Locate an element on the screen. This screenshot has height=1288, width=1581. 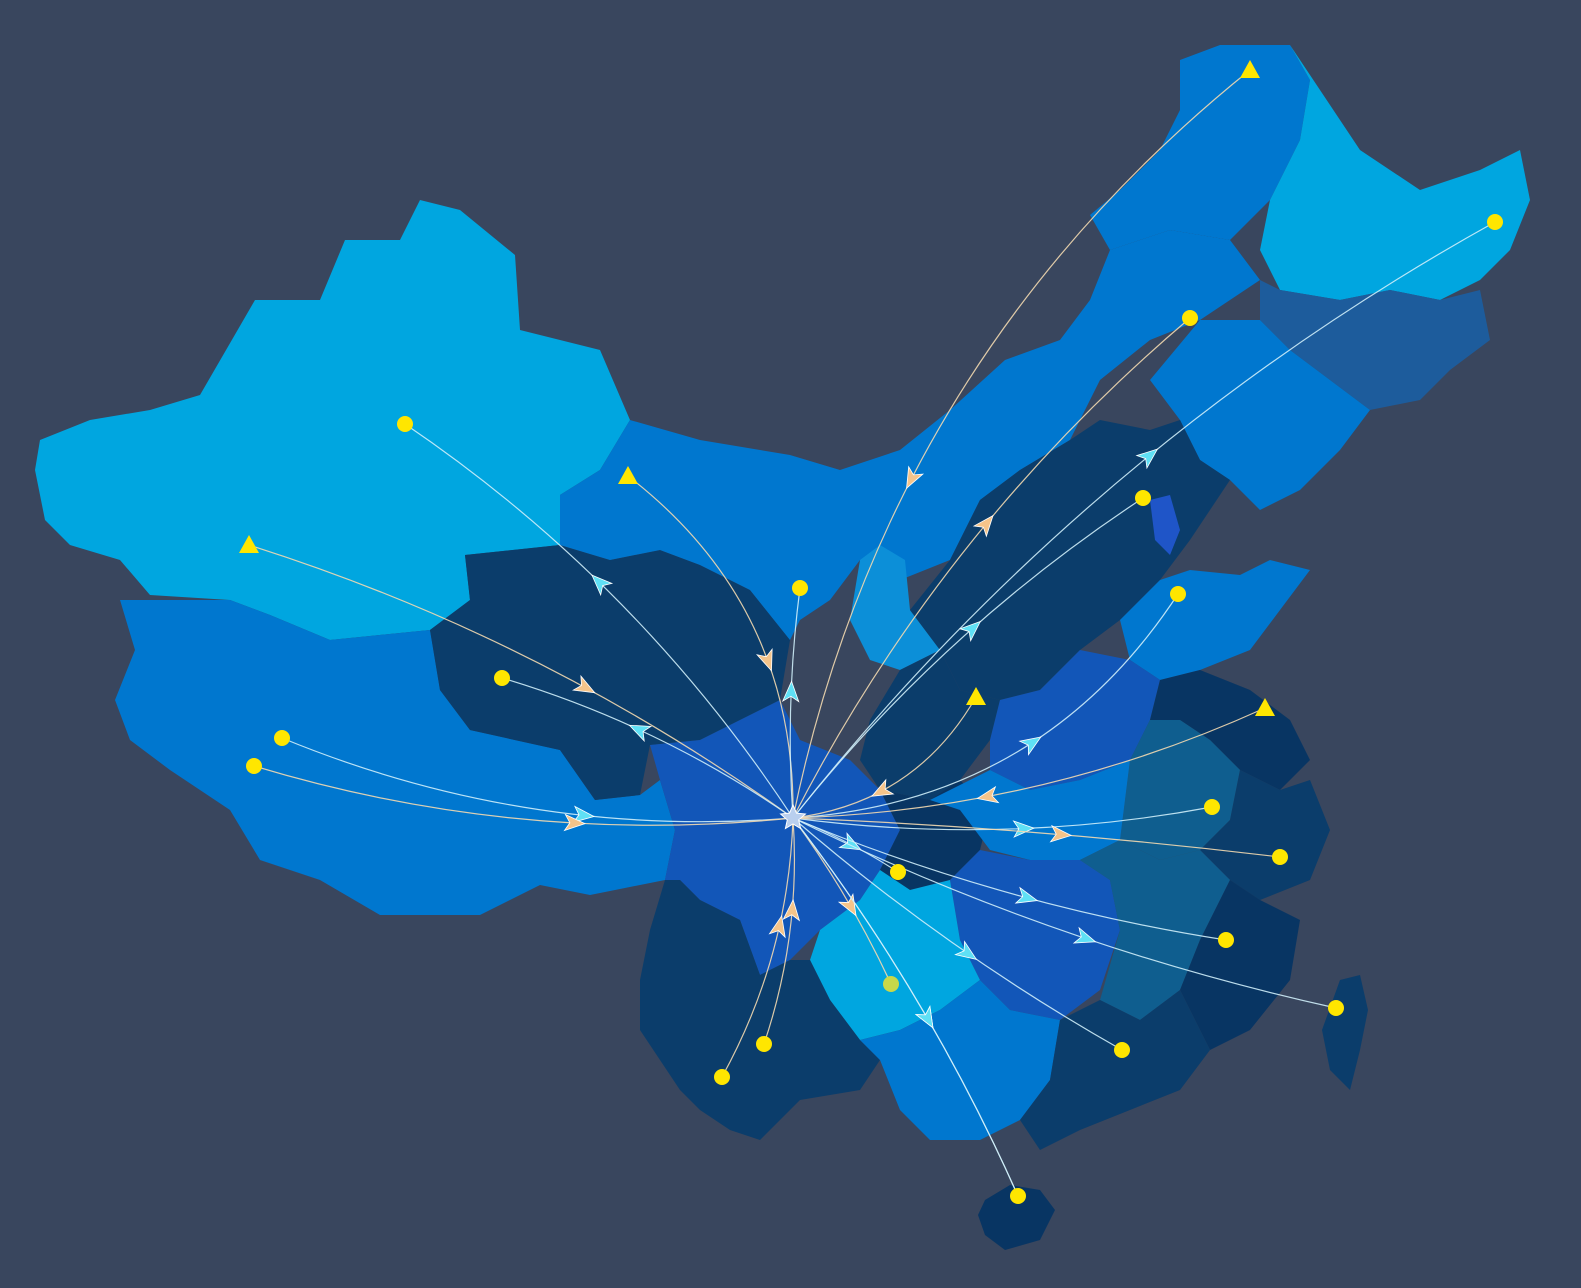
route-line-r-jiangxi is located at coordinates (1009, 879).